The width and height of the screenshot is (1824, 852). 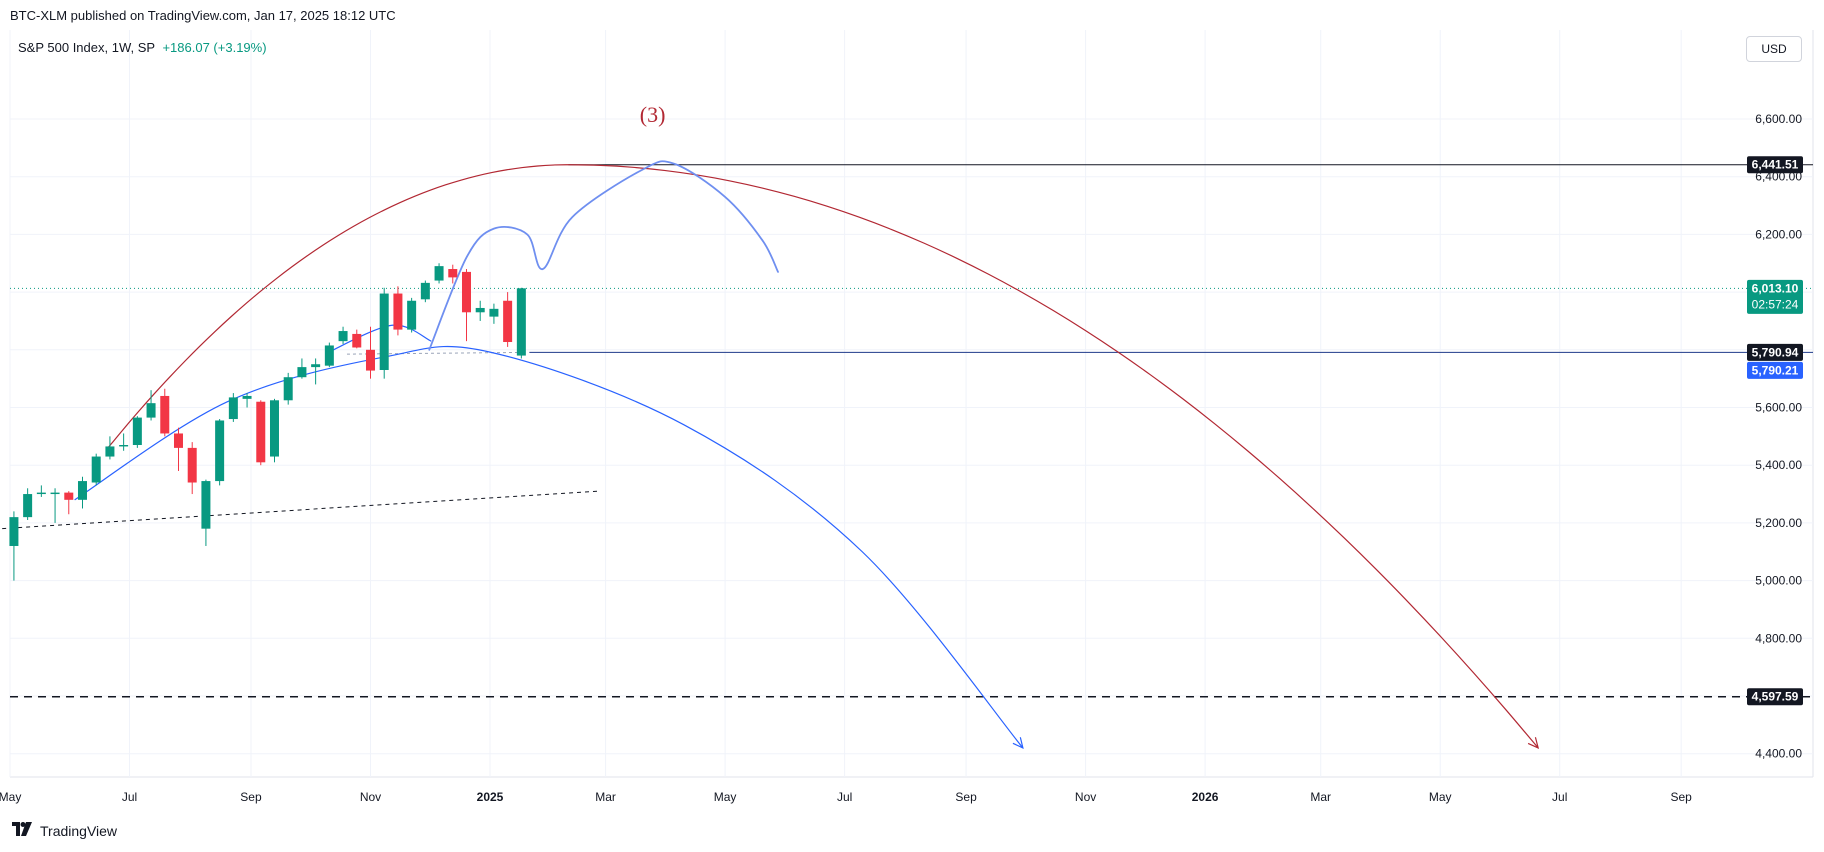 I want to click on high-price-label-bg, so click(x=1775, y=165).